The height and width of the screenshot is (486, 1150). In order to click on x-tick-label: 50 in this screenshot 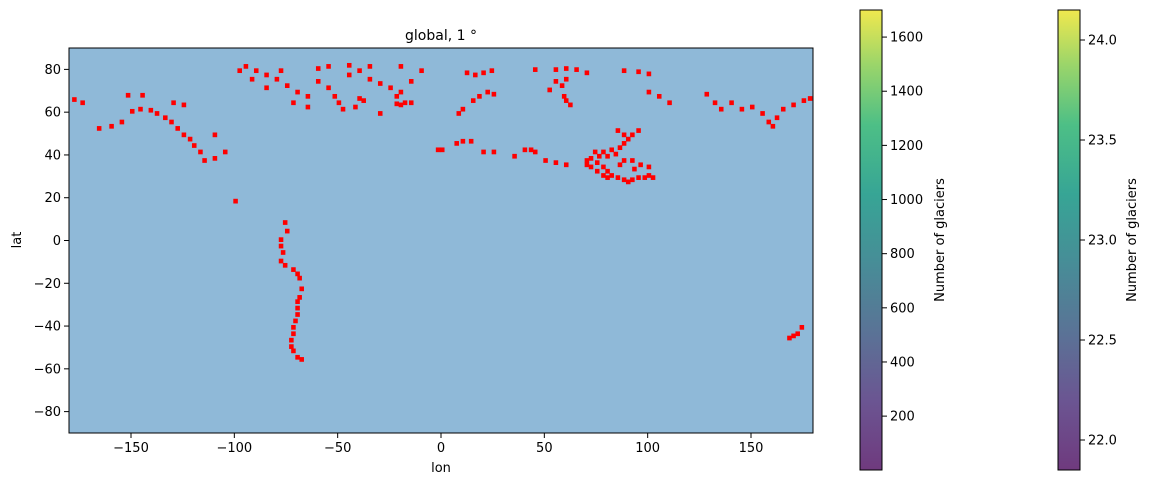, I will do `click(544, 448)`.